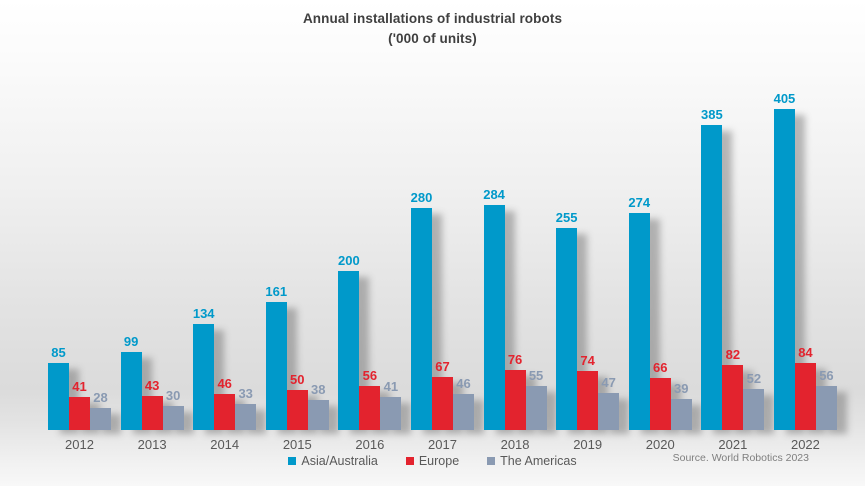  What do you see at coordinates (79, 386) in the screenshot?
I see `value-label-europe: 41` at bounding box center [79, 386].